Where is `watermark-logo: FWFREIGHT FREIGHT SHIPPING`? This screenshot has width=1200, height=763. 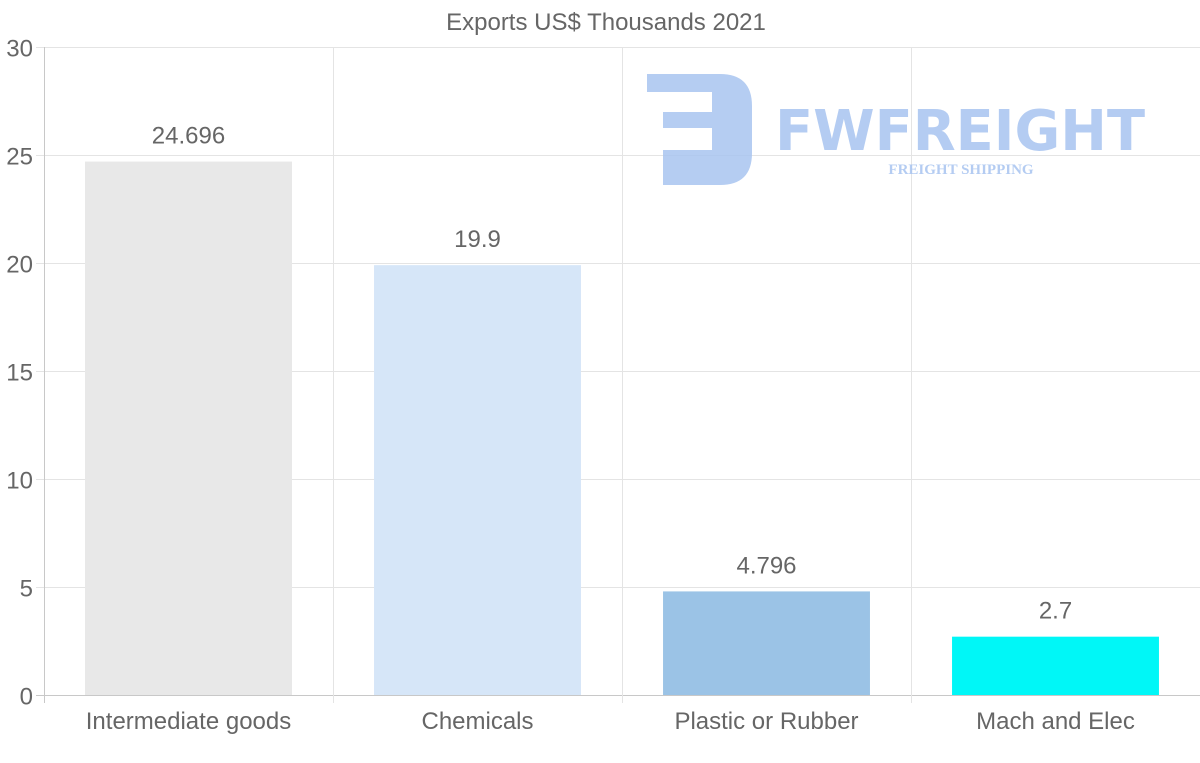 watermark-logo: FWFREIGHT FREIGHT SHIPPING is located at coordinates (896, 129).